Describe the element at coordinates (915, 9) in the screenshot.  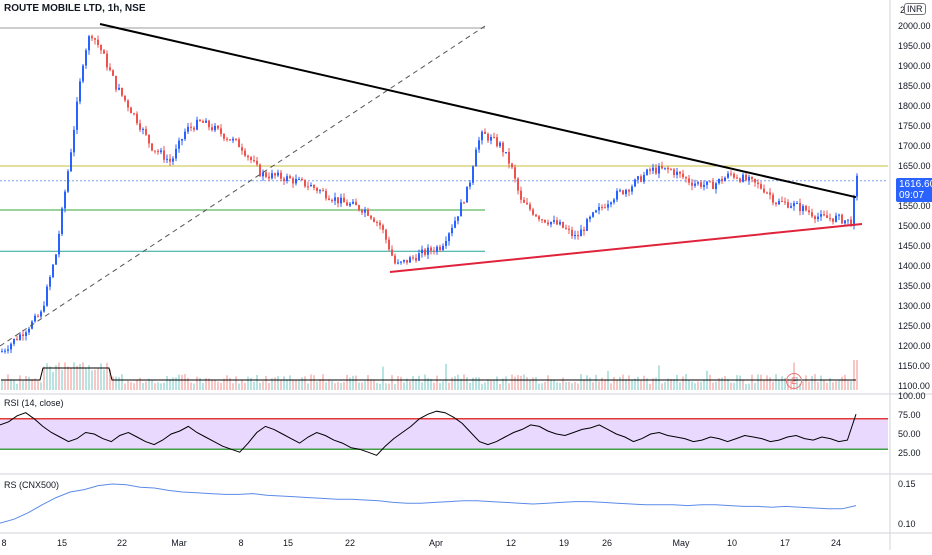
I see `currency-badge: INR` at that location.